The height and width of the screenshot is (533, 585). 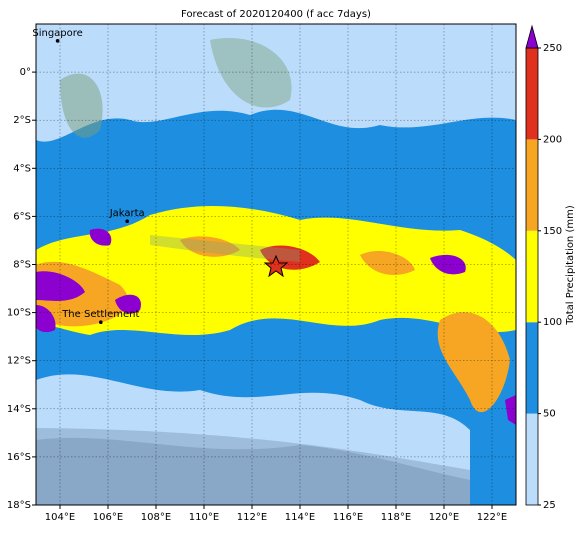 What do you see at coordinates (22, 168) in the screenshot?
I see `lat-tick-label: 4°S` at bounding box center [22, 168].